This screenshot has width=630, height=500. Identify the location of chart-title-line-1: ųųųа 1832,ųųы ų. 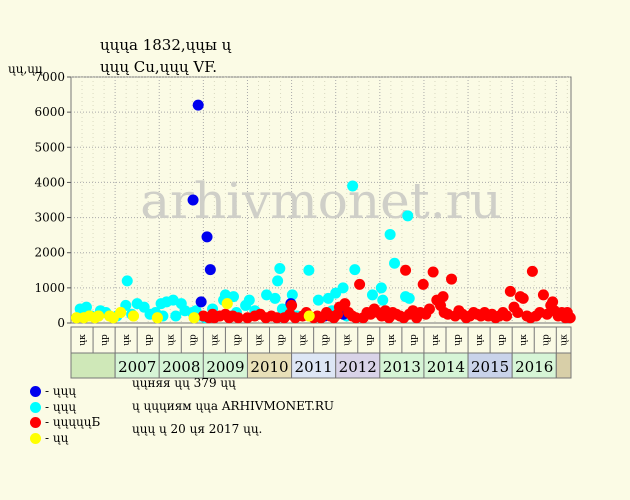
(166, 45).